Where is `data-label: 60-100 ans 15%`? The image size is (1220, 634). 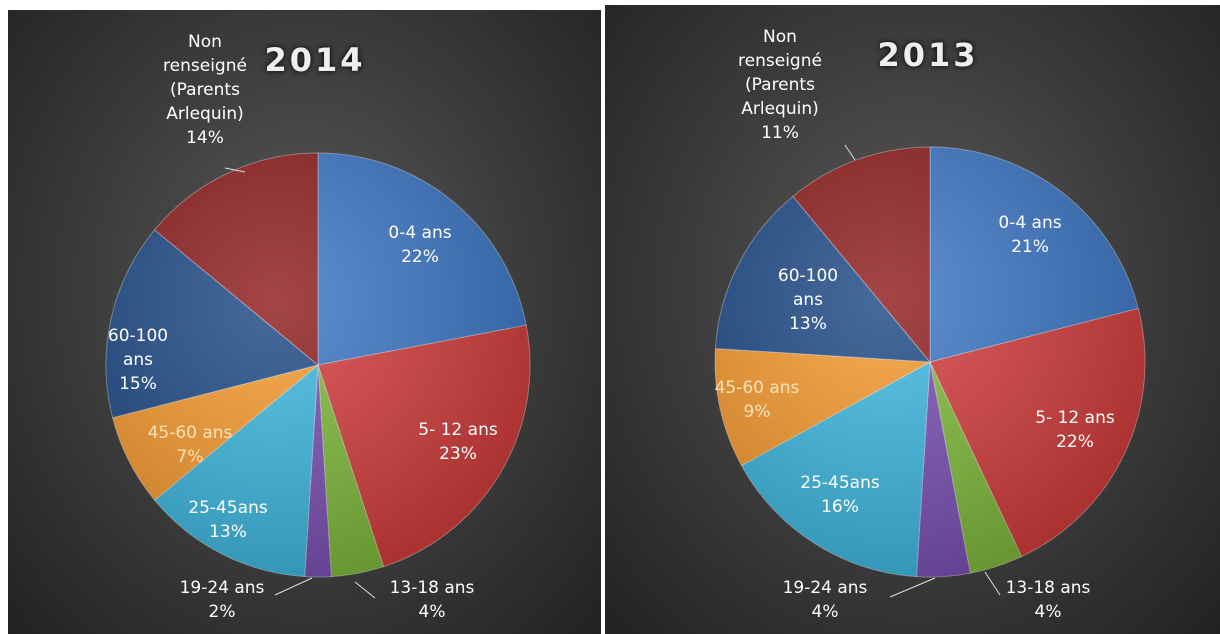 data-label: 60-100 ans 15% is located at coordinates (138, 360).